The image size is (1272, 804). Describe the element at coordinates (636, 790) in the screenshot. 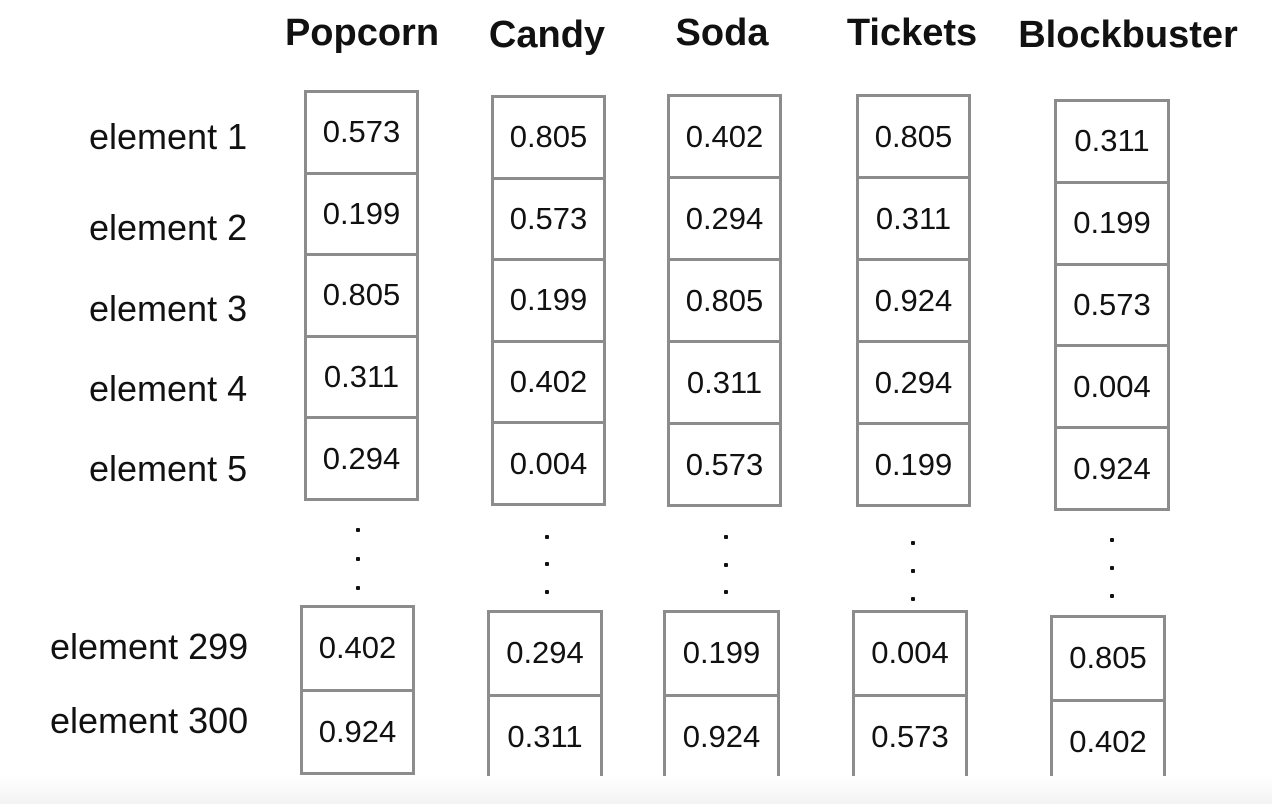

I see `bottom-edge-shade` at that location.